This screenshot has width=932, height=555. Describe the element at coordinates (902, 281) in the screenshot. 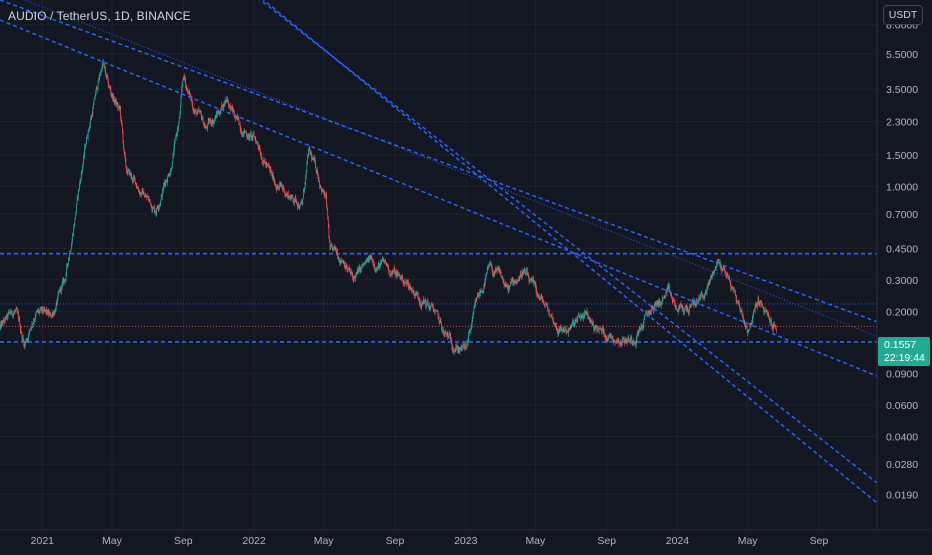

I see `price-tick-label: 0.3000` at that location.